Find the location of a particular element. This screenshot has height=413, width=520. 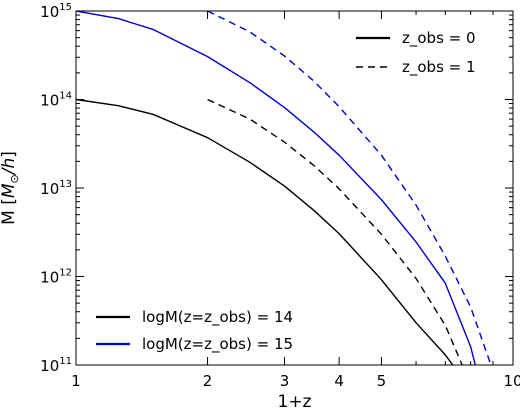

y-tick-label: 1011 is located at coordinates (56, 365).